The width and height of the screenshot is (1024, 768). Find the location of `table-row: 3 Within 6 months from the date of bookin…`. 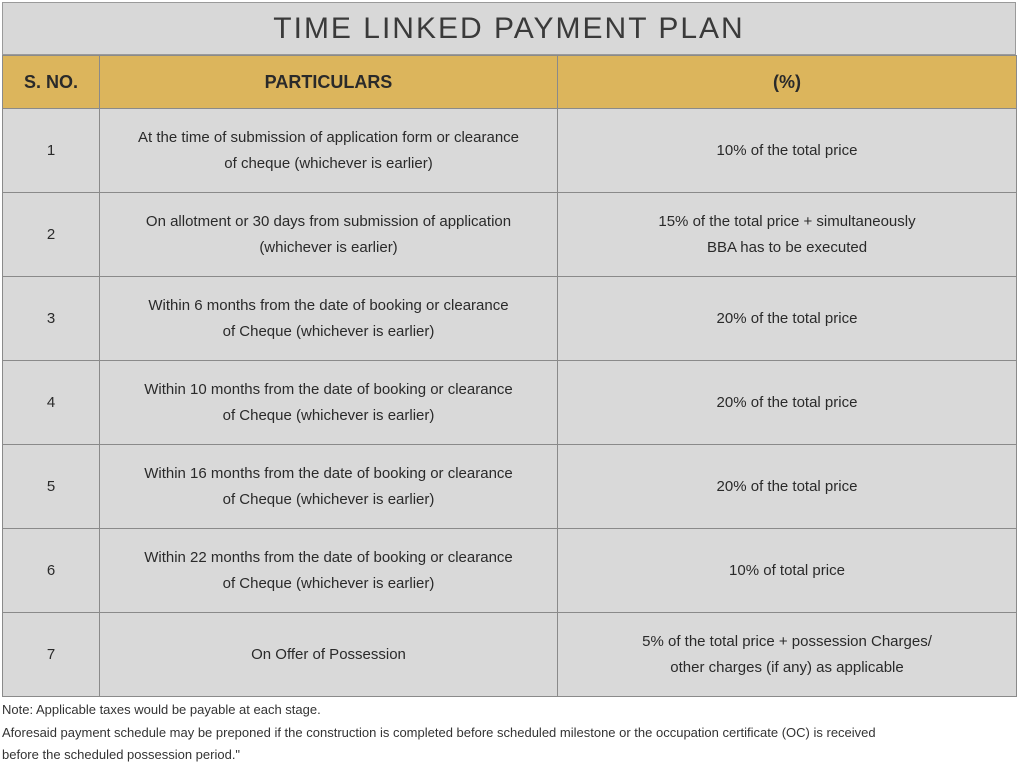

table-row: 3 Within 6 months from the date of bookin… is located at coordinates (509, 318).